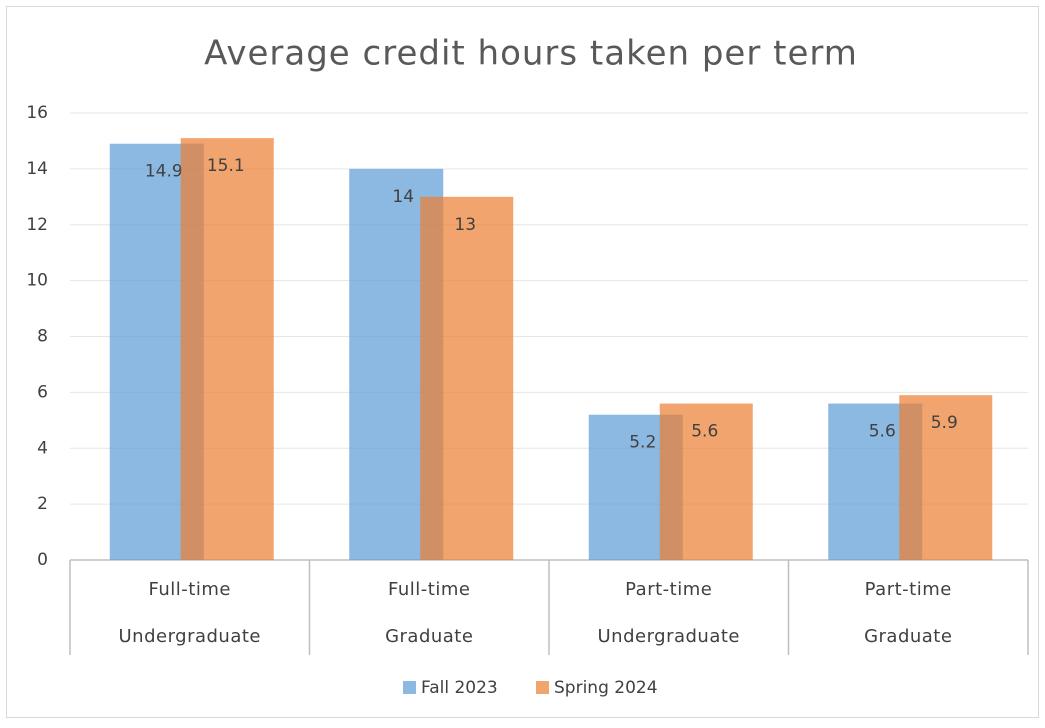 This screenshot has height=728, width=1045. I want to click on y-tick-label: 10, so click(37, 281).